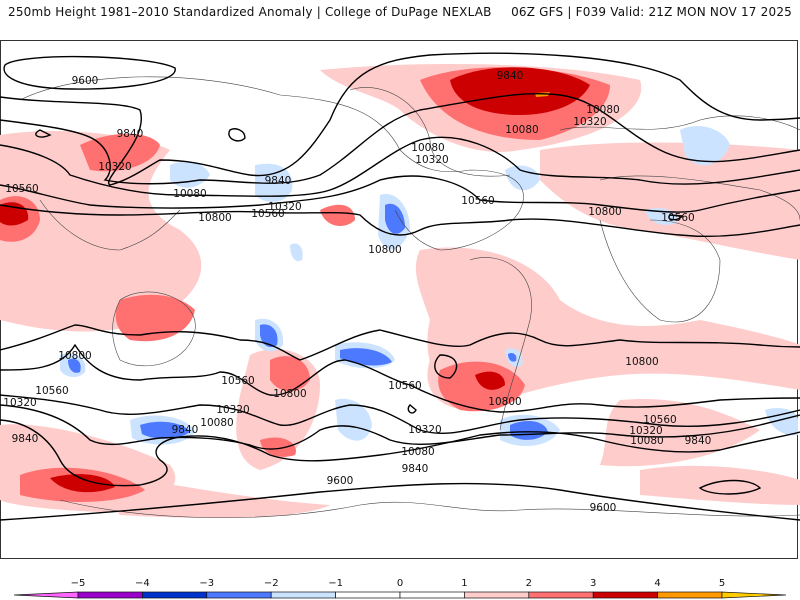 This screenshot has height=600, width=800. Describe the element at coordinates (206, 583) in the screenshot. I see `colorbar-tick-label: −3` at that location.